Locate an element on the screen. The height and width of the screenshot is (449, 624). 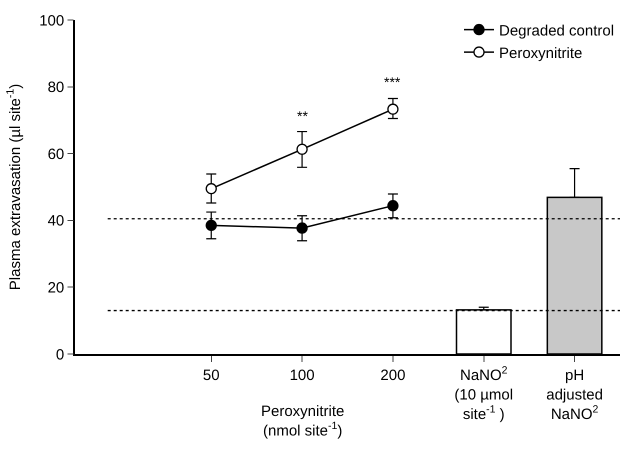
x-axis-title: Peroxynitrite (nmol site$^{-1}$) is located at coordinates (302, 421).